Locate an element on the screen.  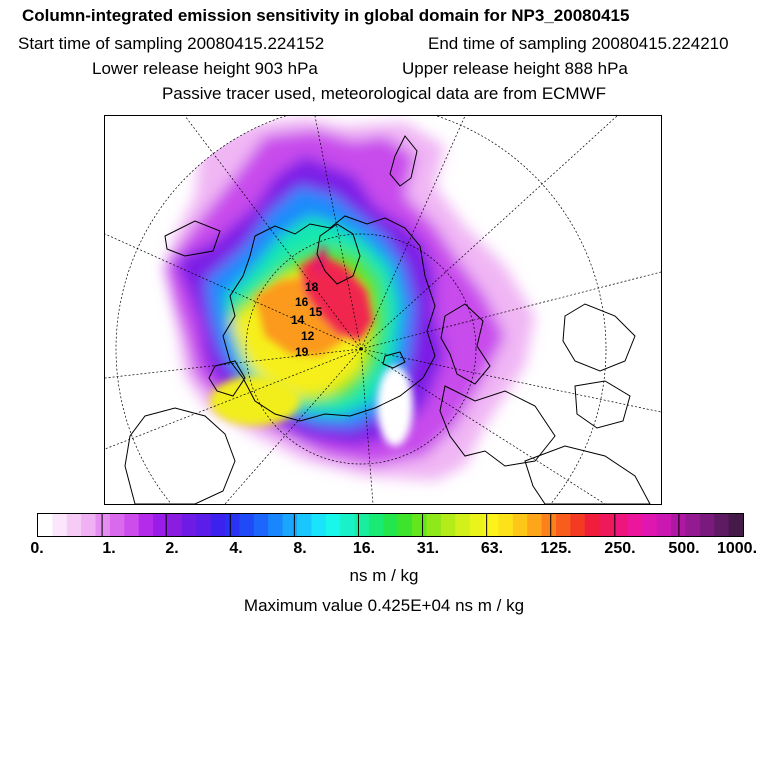
colorbar-tick: 31. is located at coordinates (428, 548).